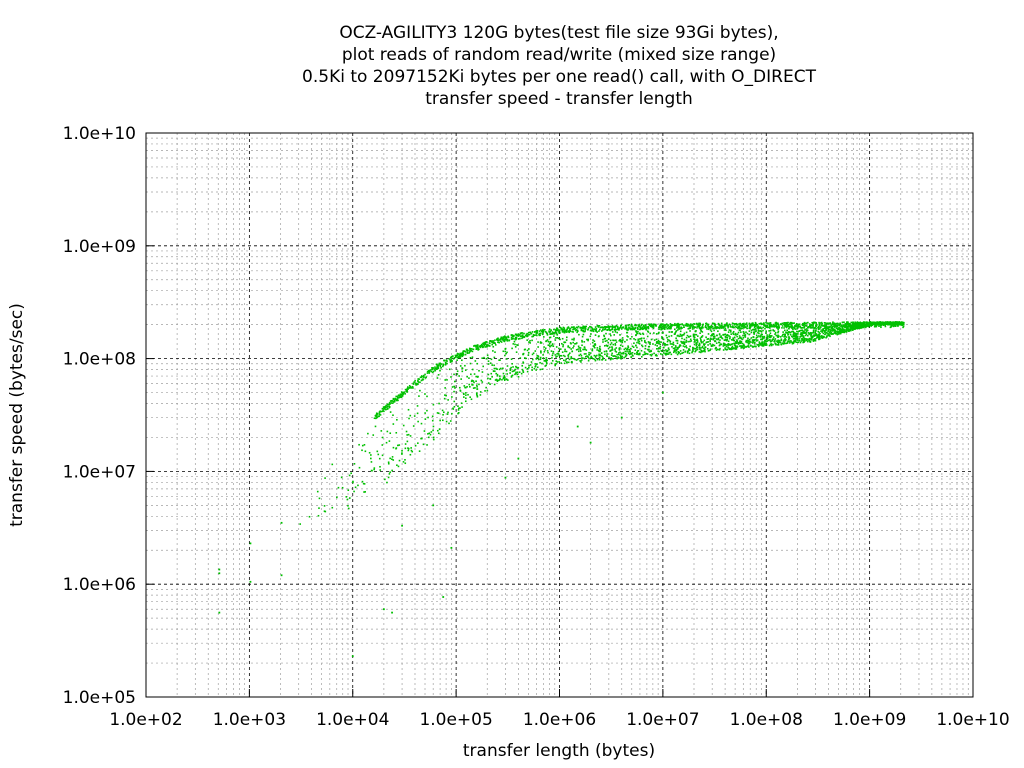 The image size is (1024, 768). What do you see at coordinates (219, 573) in the screenshot?
I see `data-point-outlier` at bounding box center [219, 573].